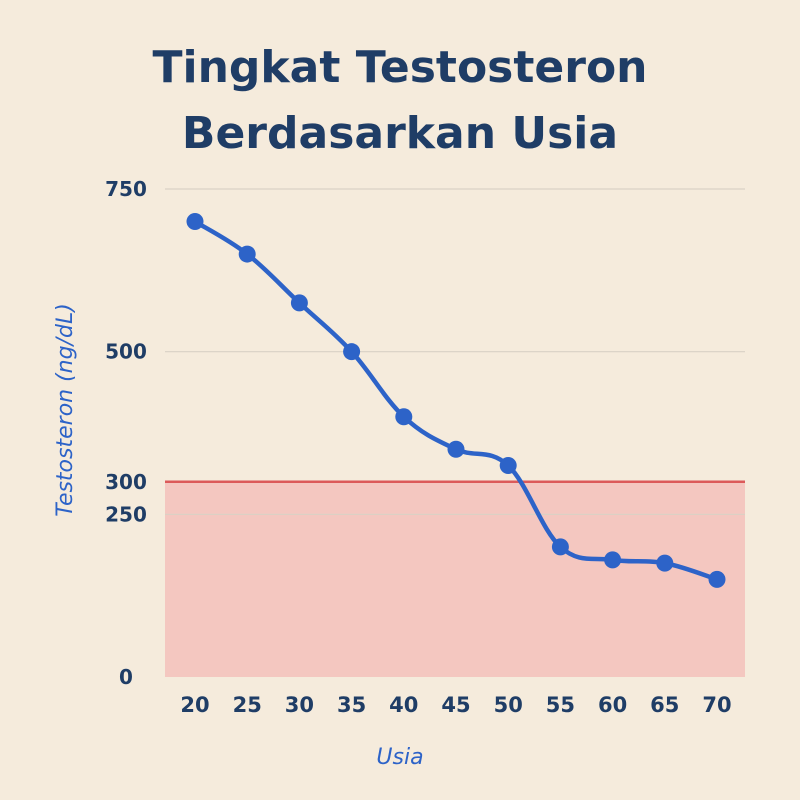 This screenshot has height=800, width=800. What do you see at coordinates (247, 705) in the screenshot?
I see `x-tick-label-25: 25` at bounding box center [247, 705].